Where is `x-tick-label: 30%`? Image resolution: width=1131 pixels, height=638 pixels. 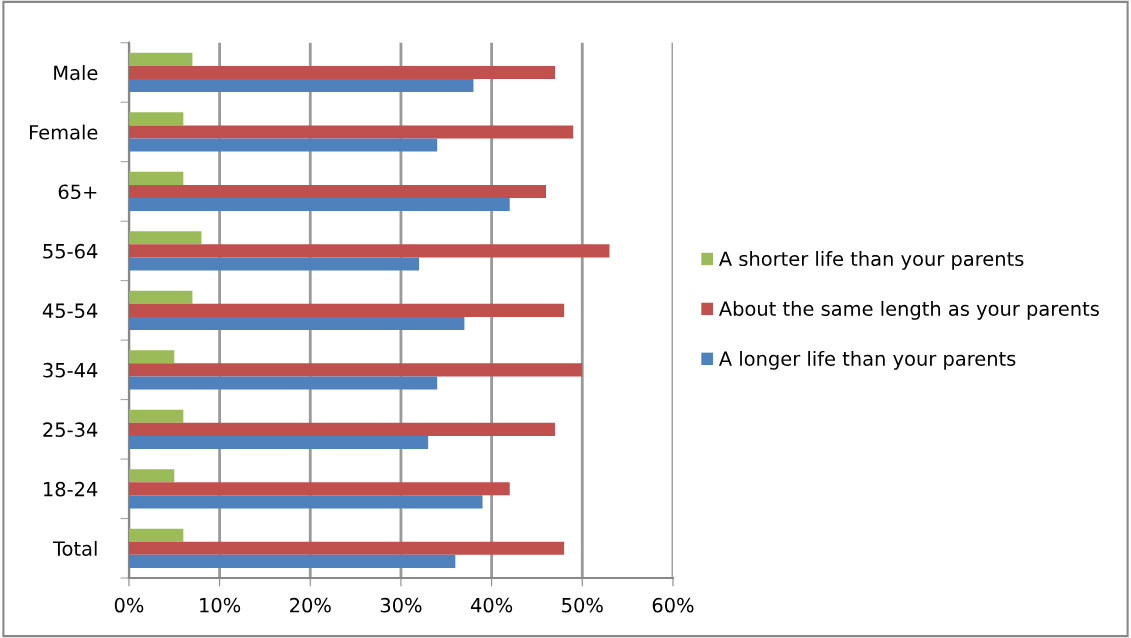 x-tick-label: 30% is located at coordinates (401, 605).